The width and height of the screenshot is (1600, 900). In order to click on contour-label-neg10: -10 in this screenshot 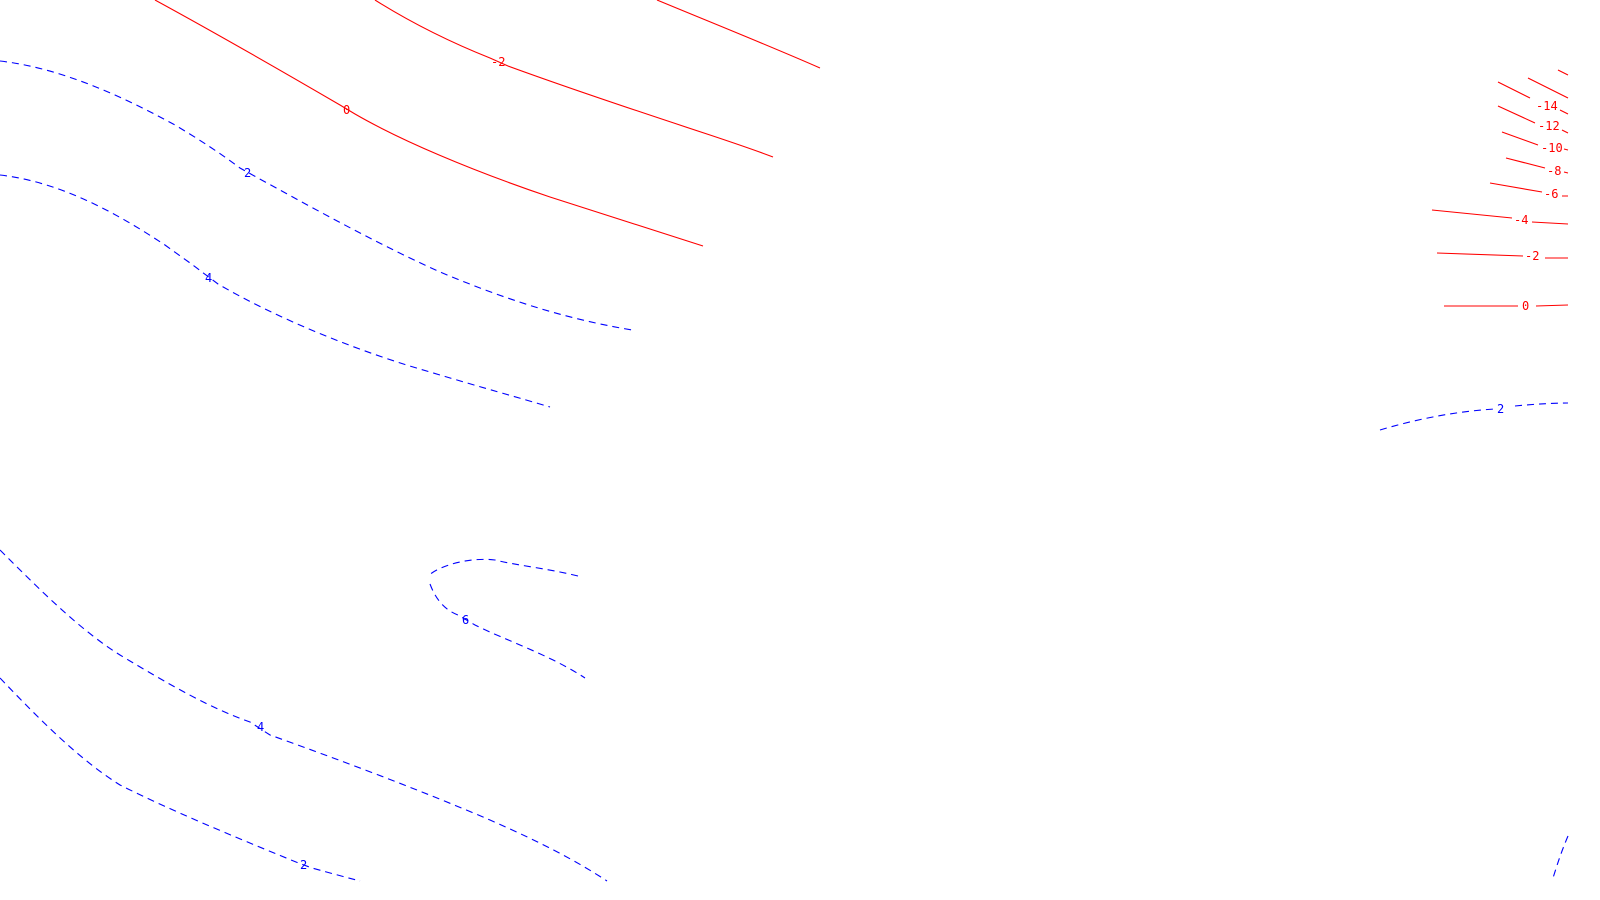, I will do `click(1552, 148)`.